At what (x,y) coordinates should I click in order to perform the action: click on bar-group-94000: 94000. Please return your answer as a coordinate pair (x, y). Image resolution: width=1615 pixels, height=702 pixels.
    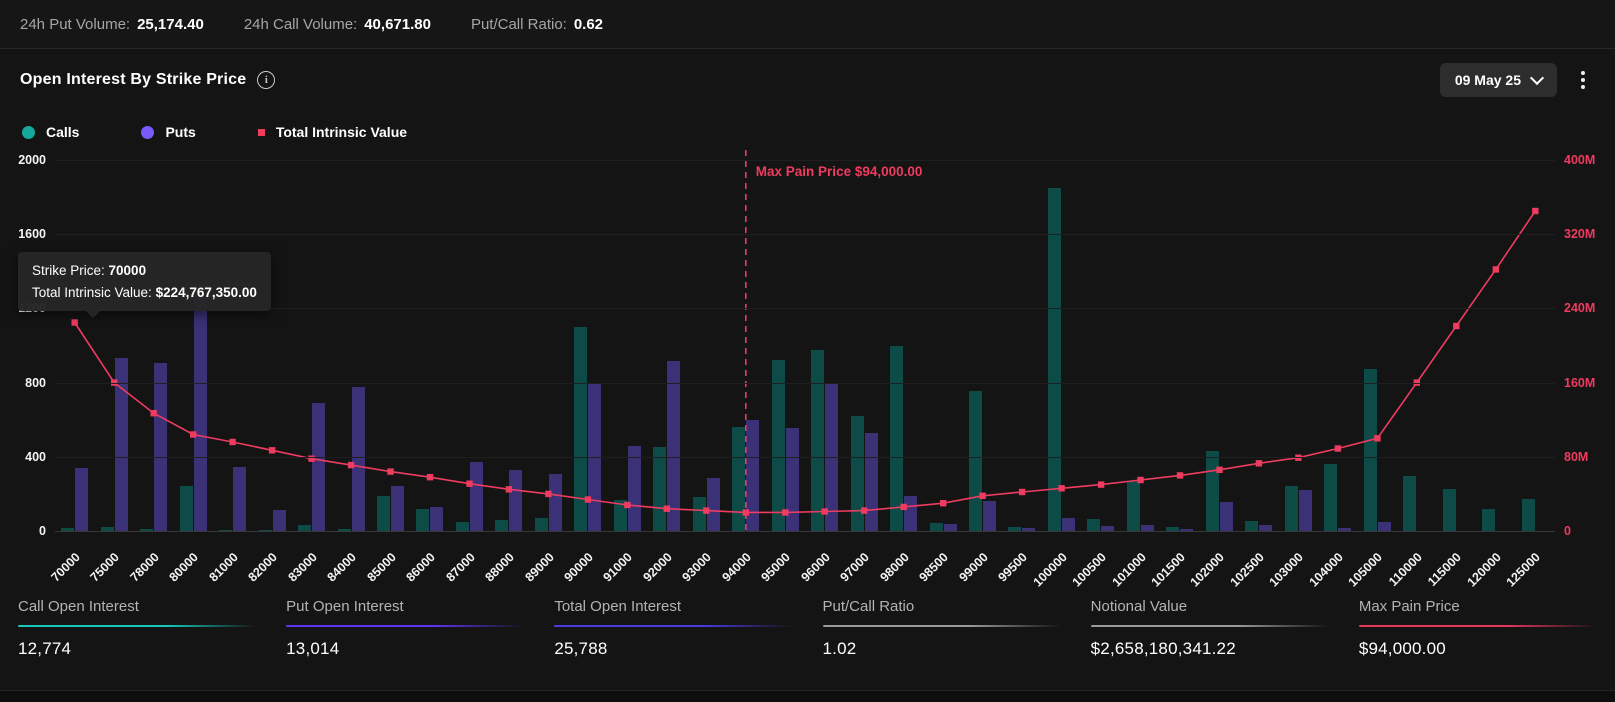
    Looking at the image, I should click on (742, 372).